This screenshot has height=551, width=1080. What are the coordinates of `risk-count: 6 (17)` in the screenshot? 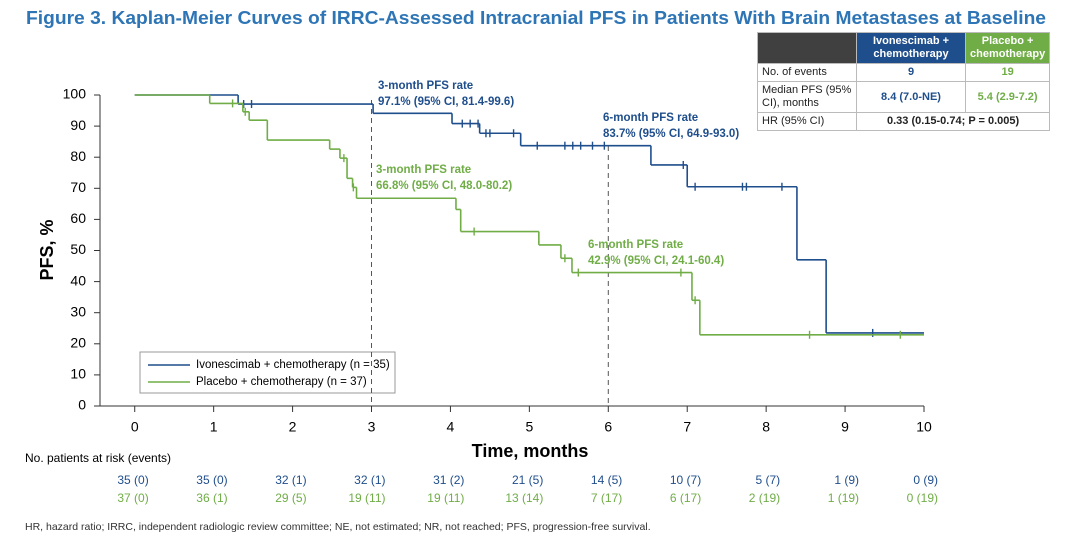 It's located at (685, 498).